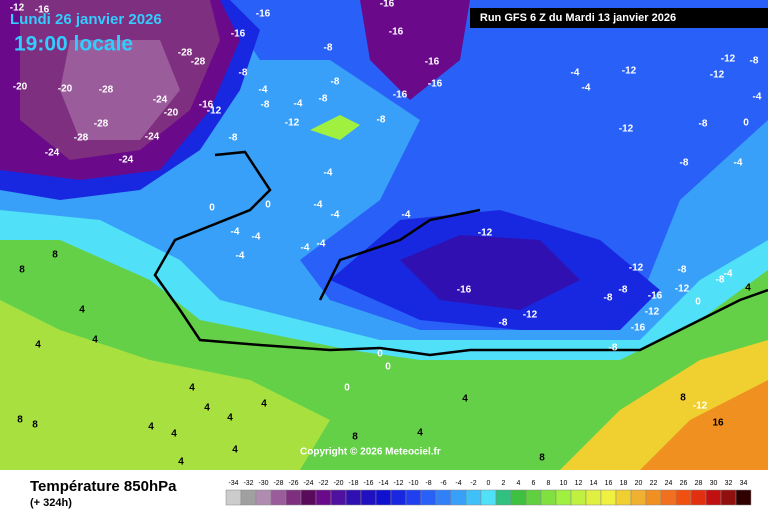  What do you see at coordinates (684, 483) in the screenshot?
I see `legend-tick-label: 26` at bounding box center [684, 483].